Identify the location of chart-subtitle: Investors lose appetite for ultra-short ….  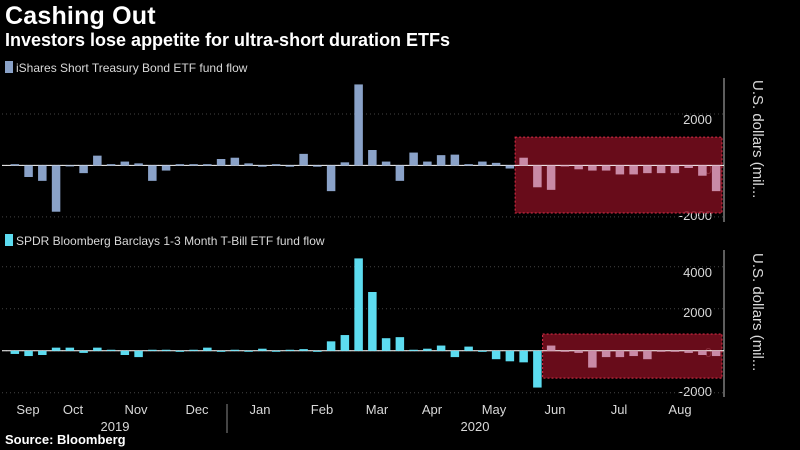
(228, 40).